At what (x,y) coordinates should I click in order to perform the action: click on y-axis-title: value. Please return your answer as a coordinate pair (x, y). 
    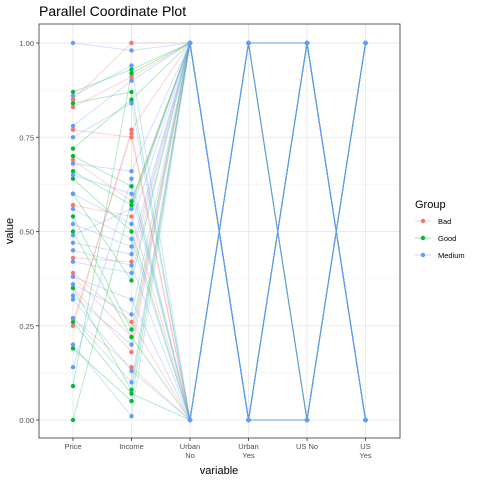
    Looking at the image, I should click on (10, 231).